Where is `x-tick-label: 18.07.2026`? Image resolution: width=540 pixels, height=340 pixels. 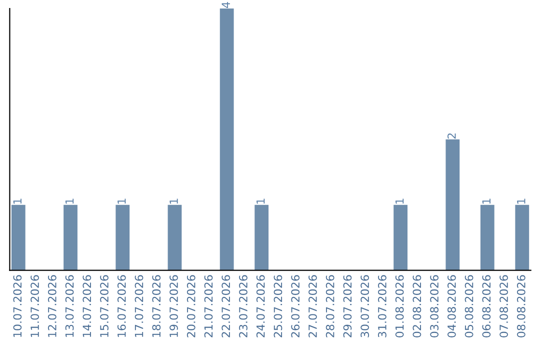 x-tick-label: 18.07.2026 is located at coordinates (156, 306).